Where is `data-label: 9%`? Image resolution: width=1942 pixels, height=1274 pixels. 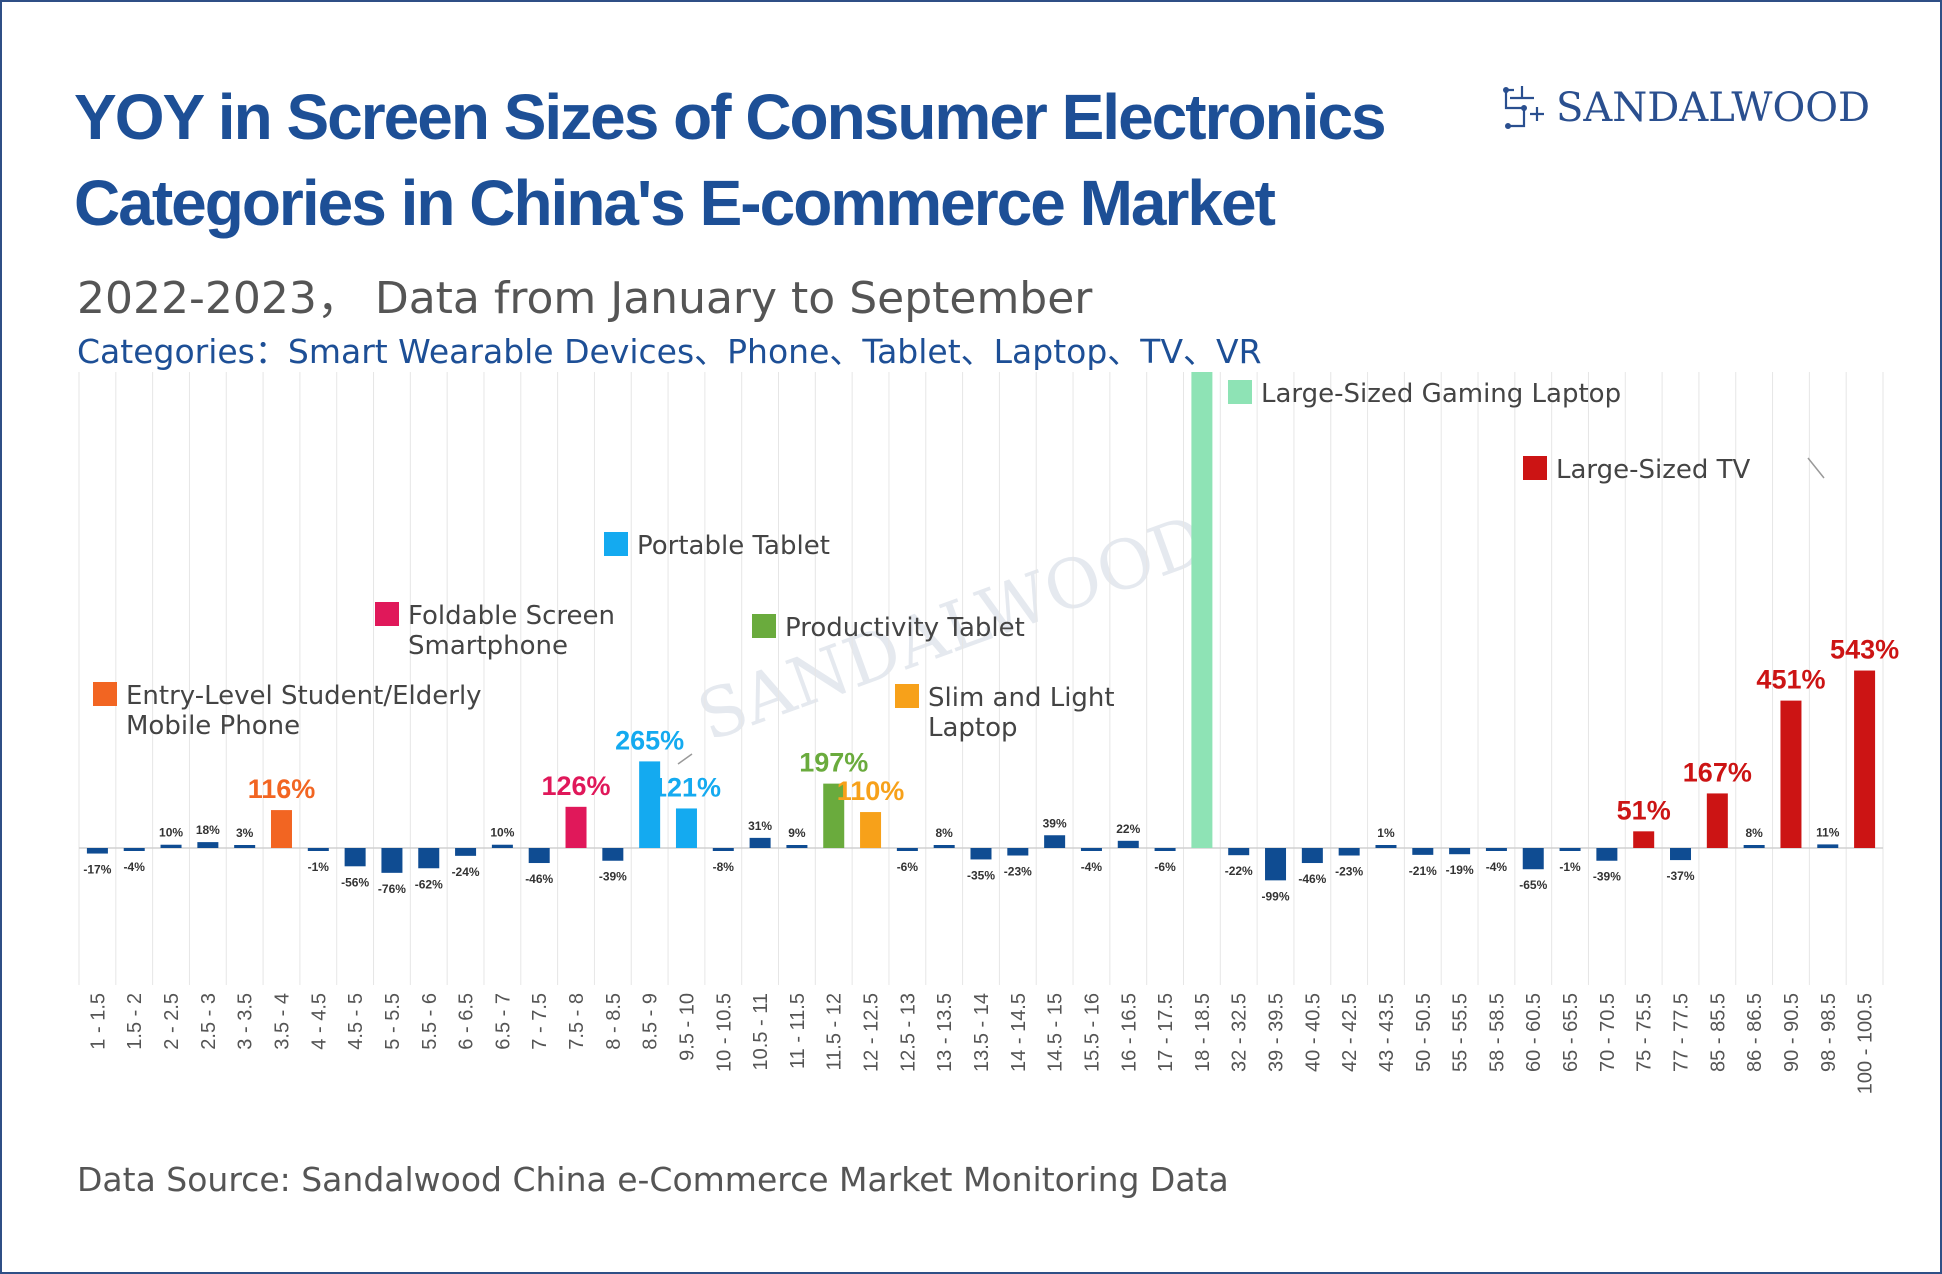 data-label: 9% is located at coordinates (797, 833).